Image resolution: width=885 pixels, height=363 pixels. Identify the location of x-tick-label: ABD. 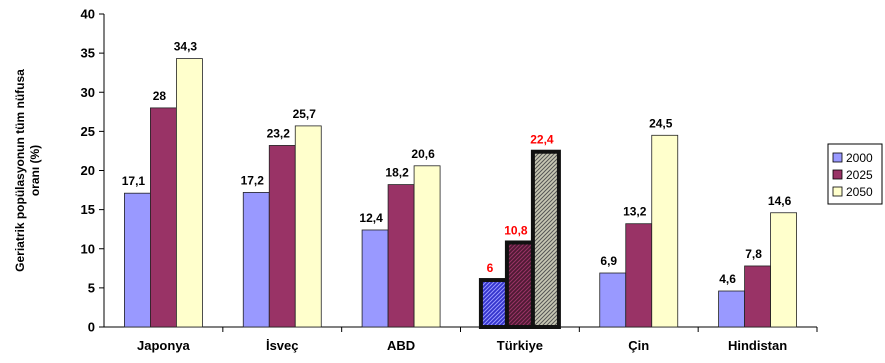
(401, 345).